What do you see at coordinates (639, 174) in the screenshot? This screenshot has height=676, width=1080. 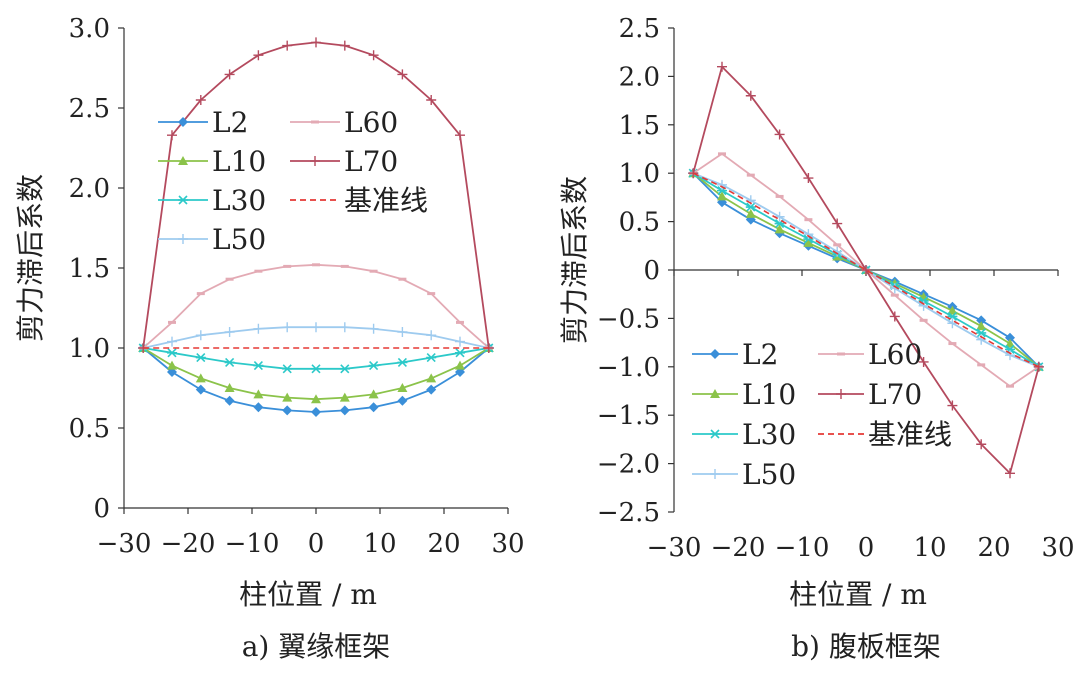 I see `y-tick-label: 1.0` at bounding box center [639, 174].